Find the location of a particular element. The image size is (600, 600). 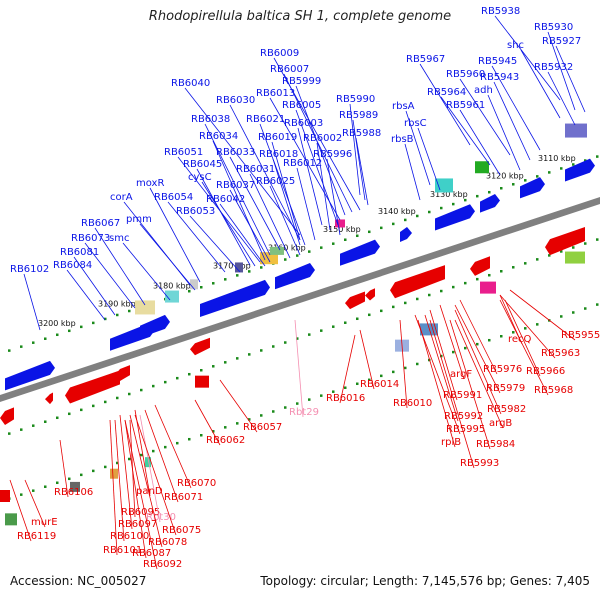

top-gene-label: corA is located at coordinates (121, 197).